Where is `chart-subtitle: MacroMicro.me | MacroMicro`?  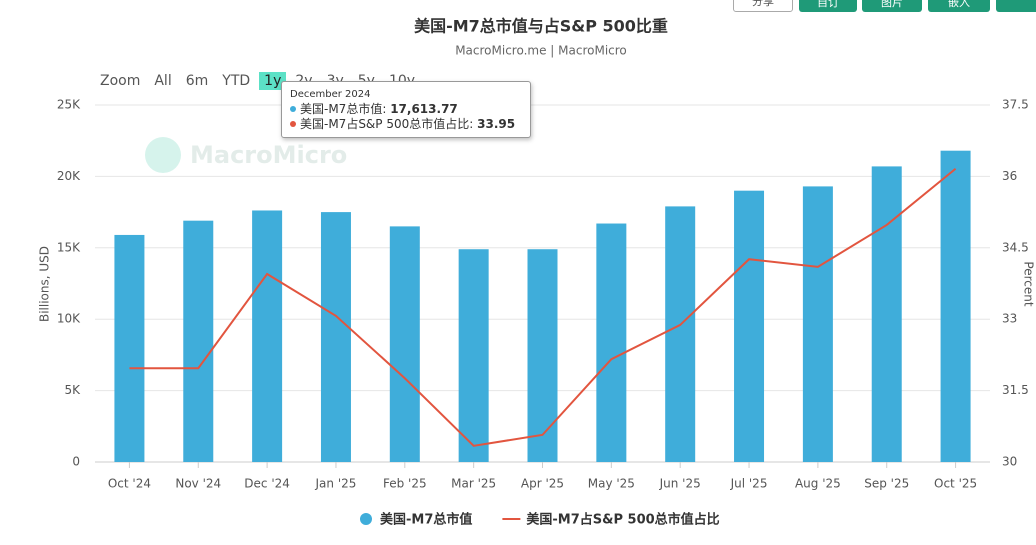
chart-subtitle: MacroMicro.me | MacroMicro is located at coordinates (541, 51).